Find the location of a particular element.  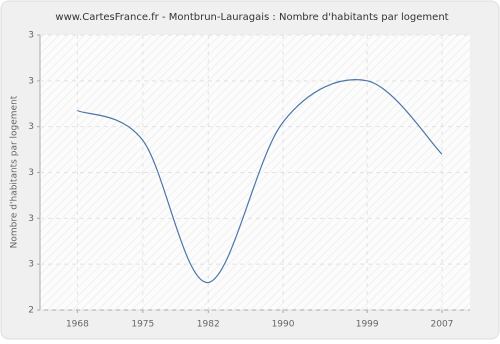

x-tick-label: 1975 is located at coordinates (142, 325).